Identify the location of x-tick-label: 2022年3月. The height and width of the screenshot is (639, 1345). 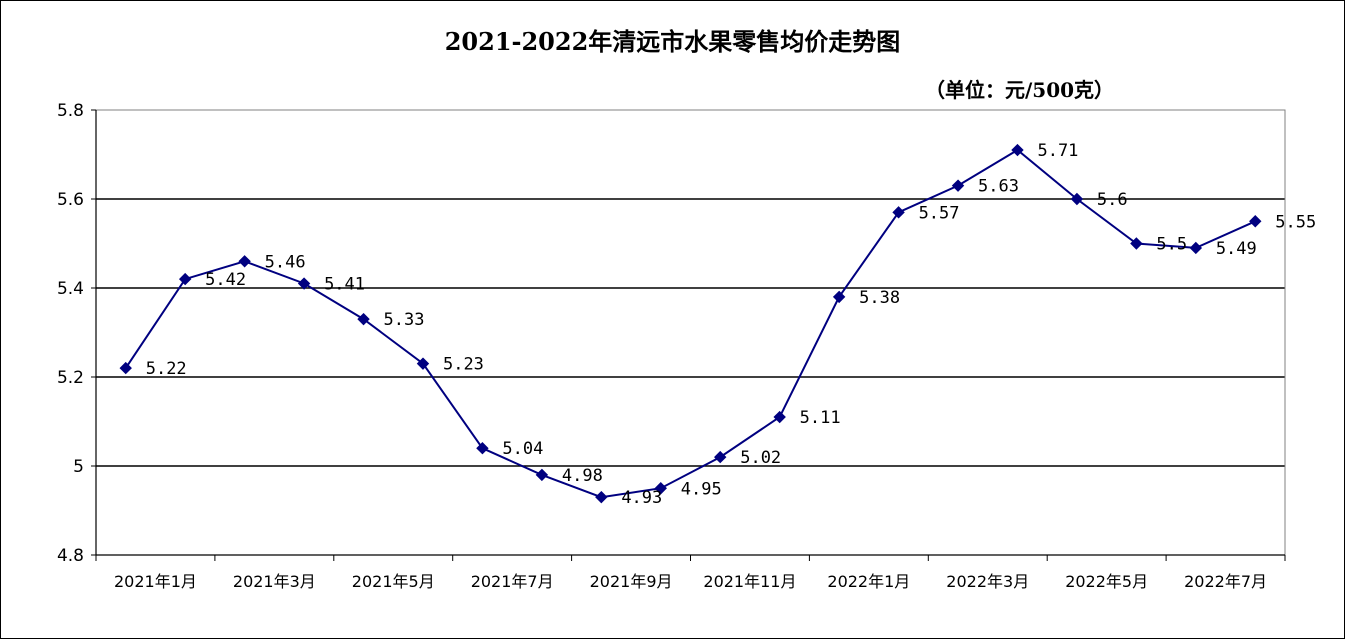
(987, 581).